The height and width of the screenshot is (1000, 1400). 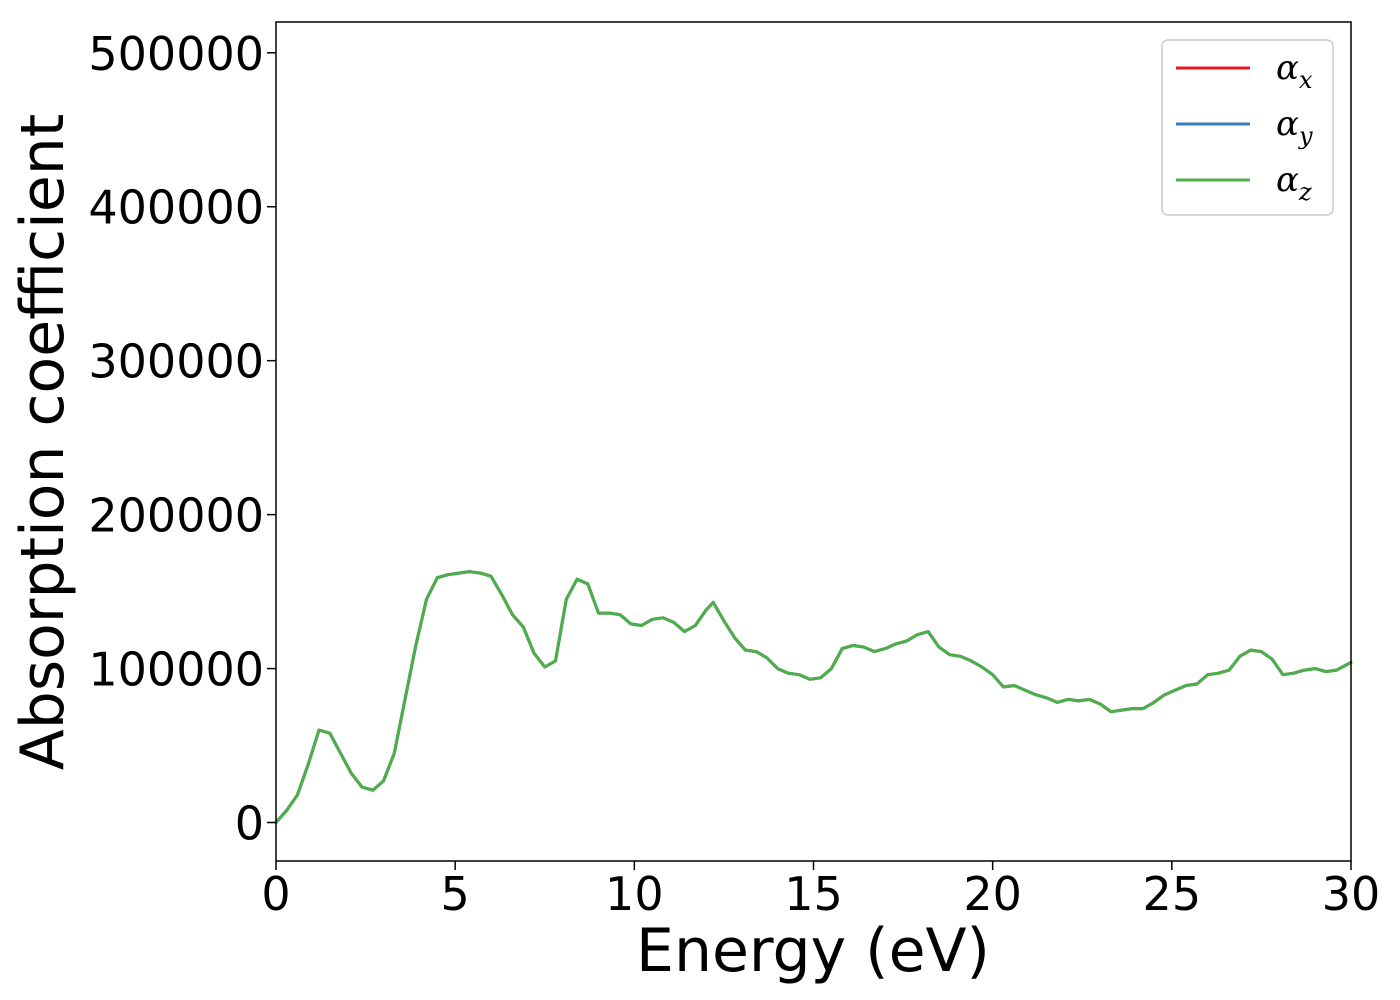 What do you see at coordinates (1294, 71) in the screenshot?
I see `legend-label-x: αx` at bounding box center [1294, 71].